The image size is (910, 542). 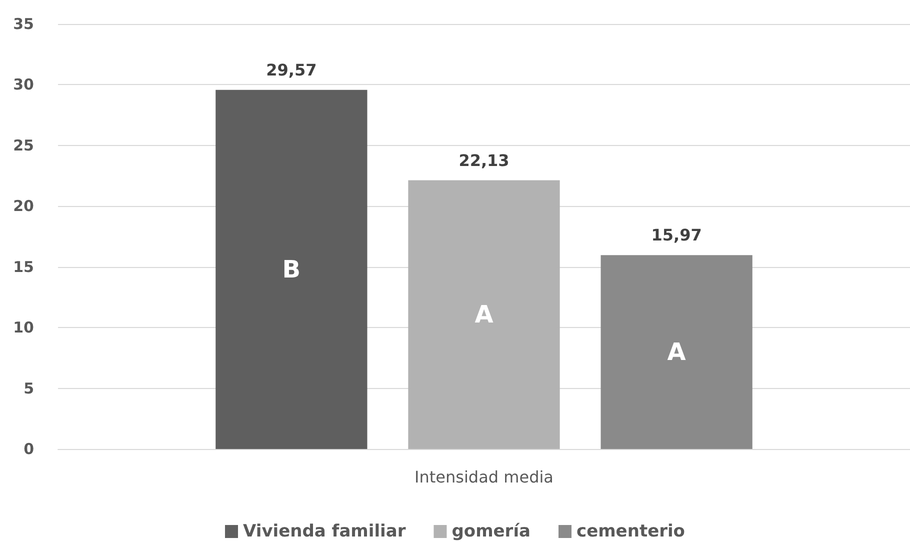 I want to click on annotation: B, so click(x=291, y=269).